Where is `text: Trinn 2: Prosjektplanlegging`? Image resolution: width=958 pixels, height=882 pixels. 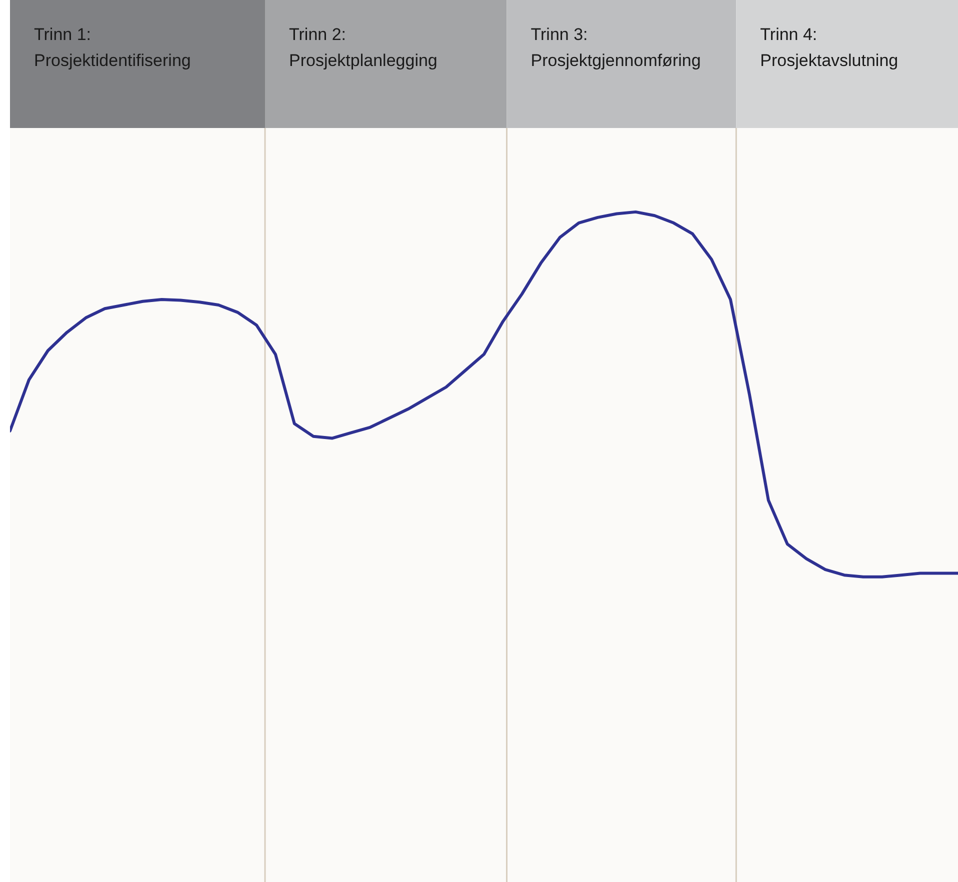 text: Trinn 2: Prosjektplanlegging is located at coordinates (363, 47).